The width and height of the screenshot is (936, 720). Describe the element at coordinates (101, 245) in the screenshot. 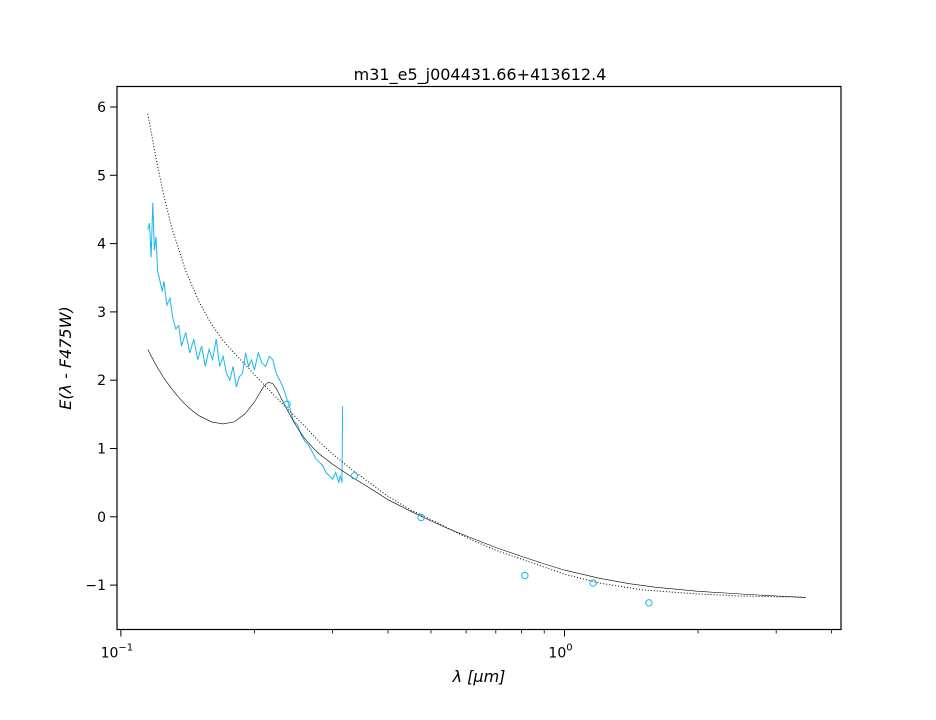

I see `y-tick-label: 4` at that location.